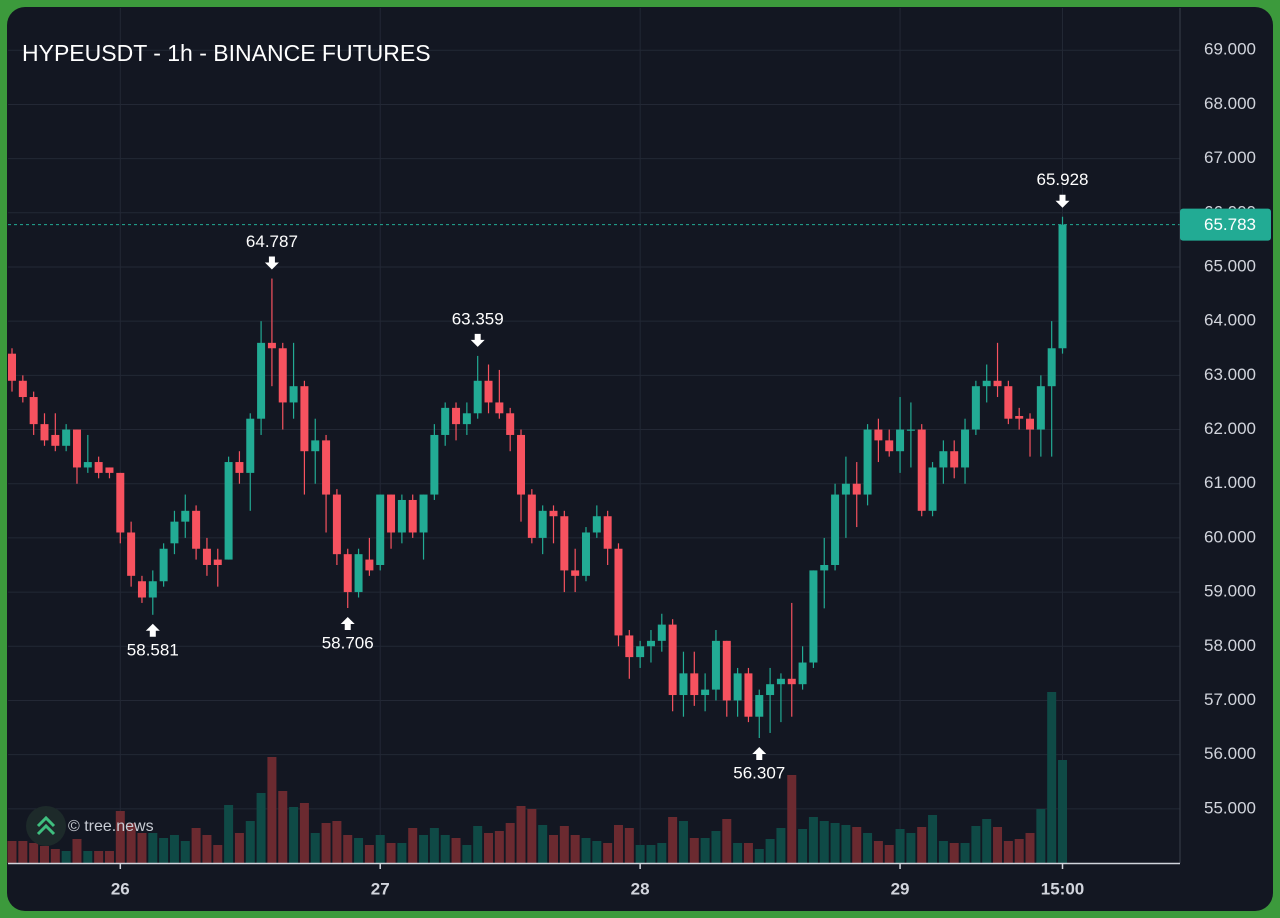  What do you see at coordinates (120, 888) in the screenshot?
I see `x-tick-label: 26` at bounding box center [120, 888].